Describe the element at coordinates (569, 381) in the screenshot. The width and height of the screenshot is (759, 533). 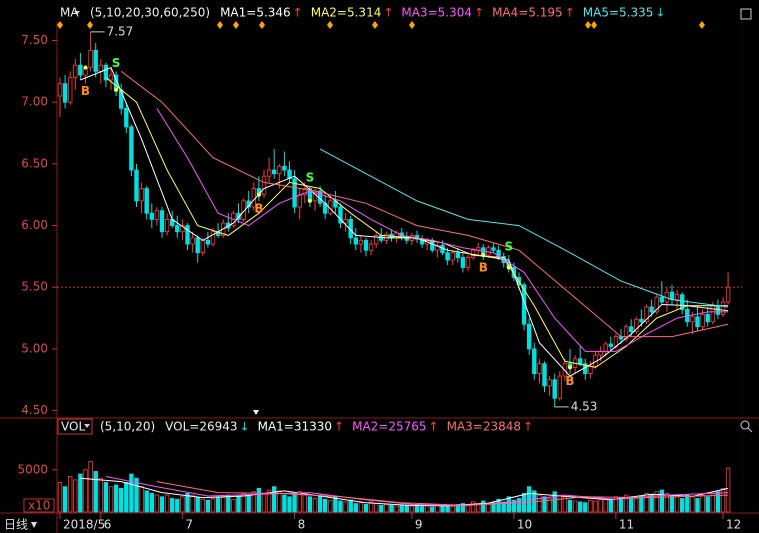
I see `signal-label: B` at that location.